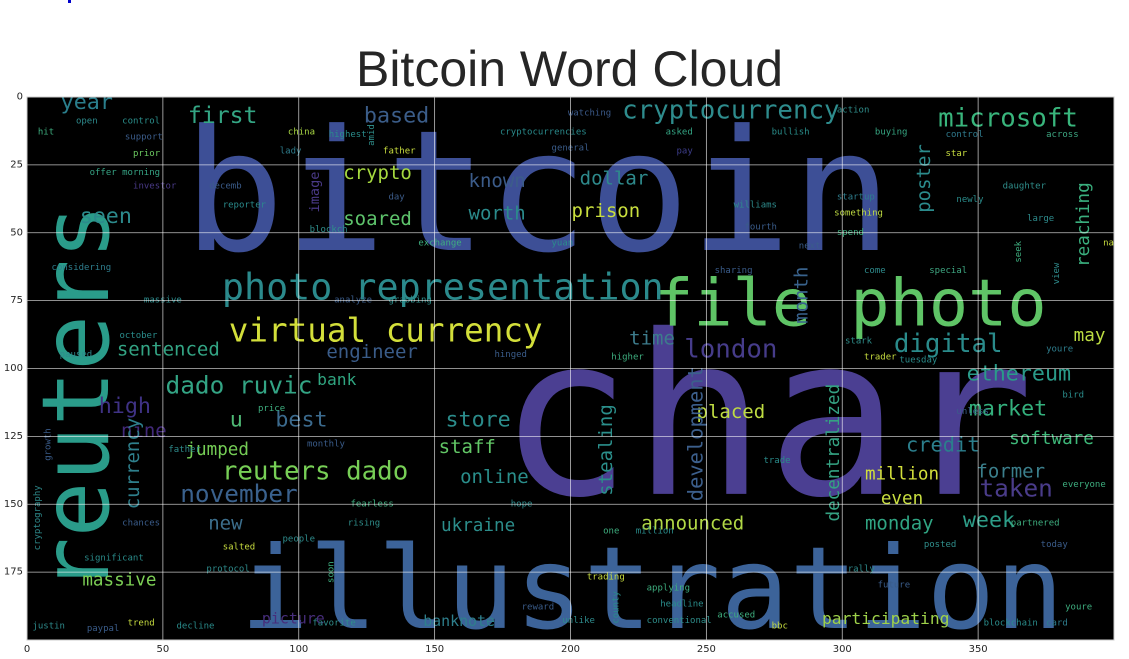 This screenshot has height=659, width=1129. What do you see at coordinates (681, 605) in the screenshot?
I see `word-130: headline` at bounding box center [681, 605].